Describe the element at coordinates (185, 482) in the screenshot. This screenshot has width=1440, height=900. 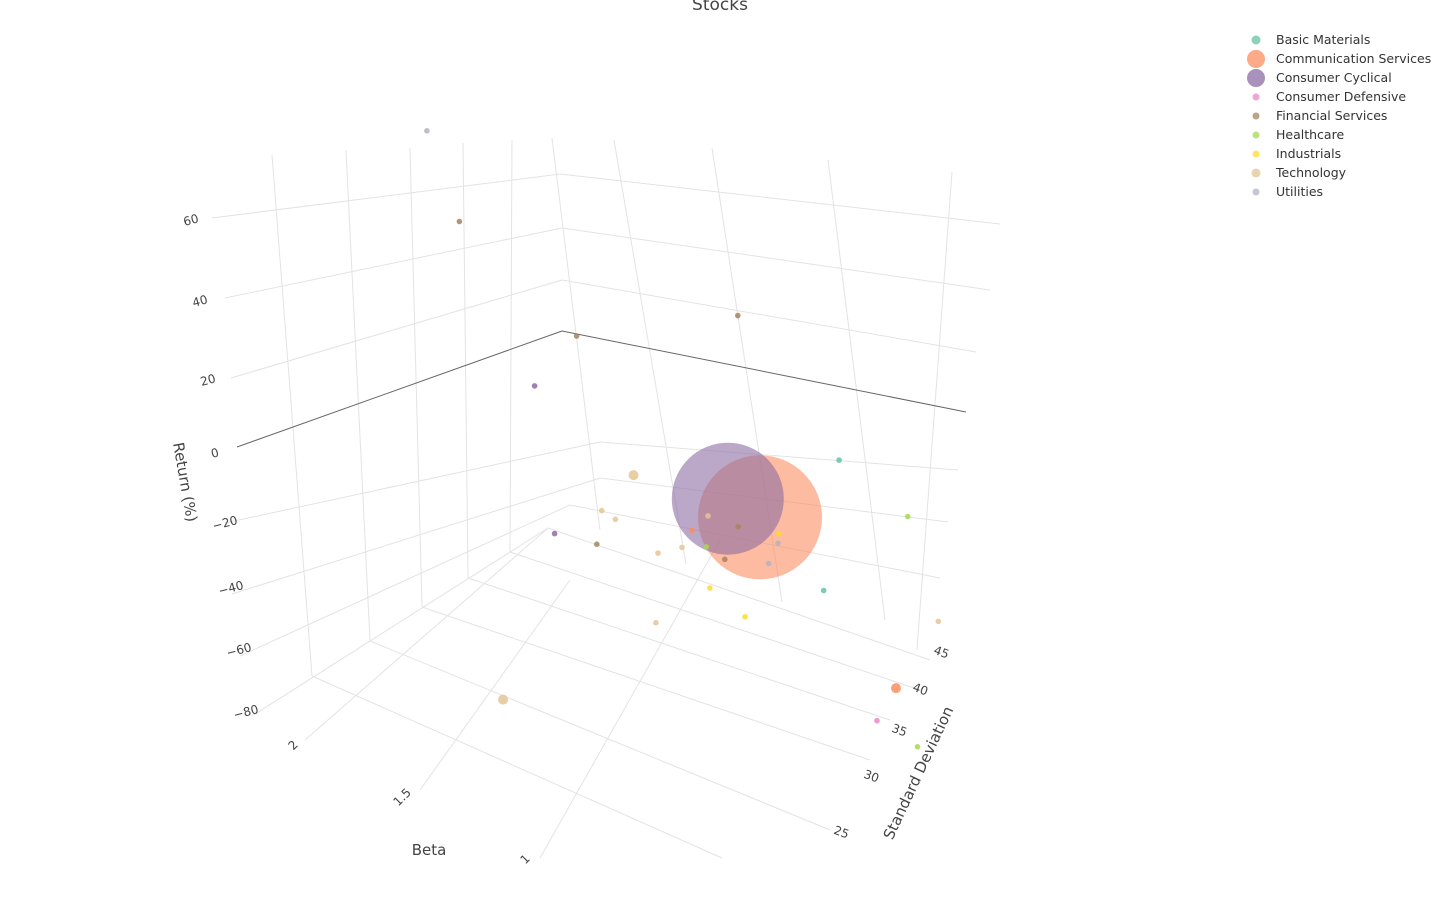
I see `z-axis-title: Return (%)` at that location.